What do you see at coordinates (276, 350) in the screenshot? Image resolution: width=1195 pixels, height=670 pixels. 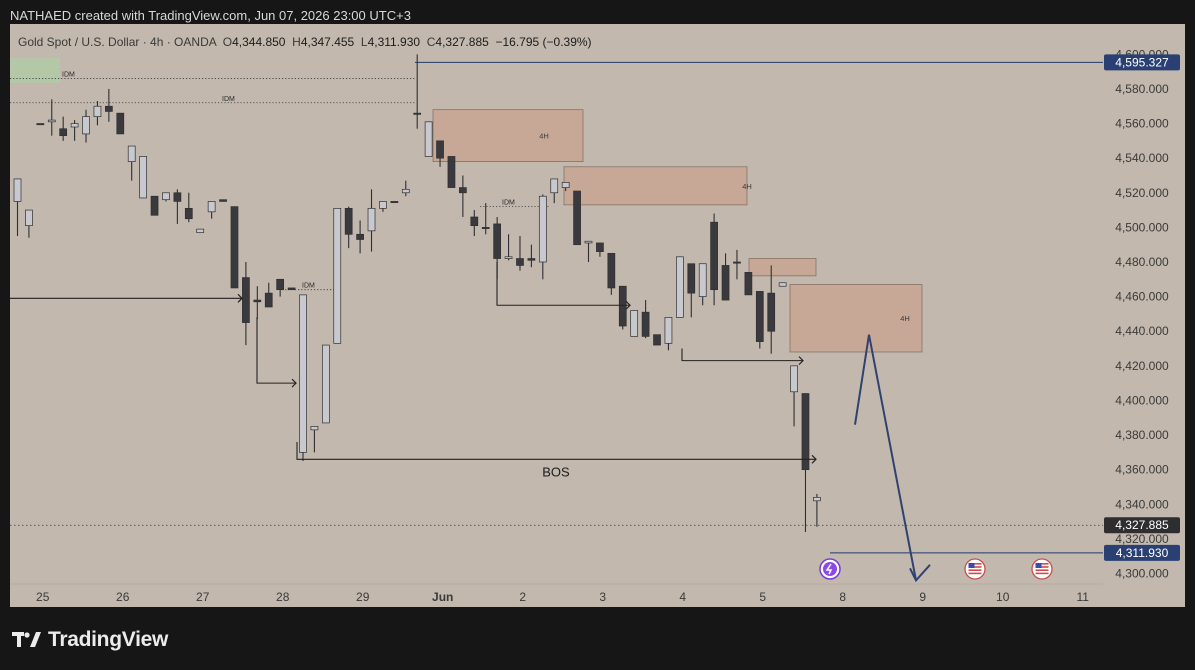 I see `arrow-line` at bounding box center [276, 350].